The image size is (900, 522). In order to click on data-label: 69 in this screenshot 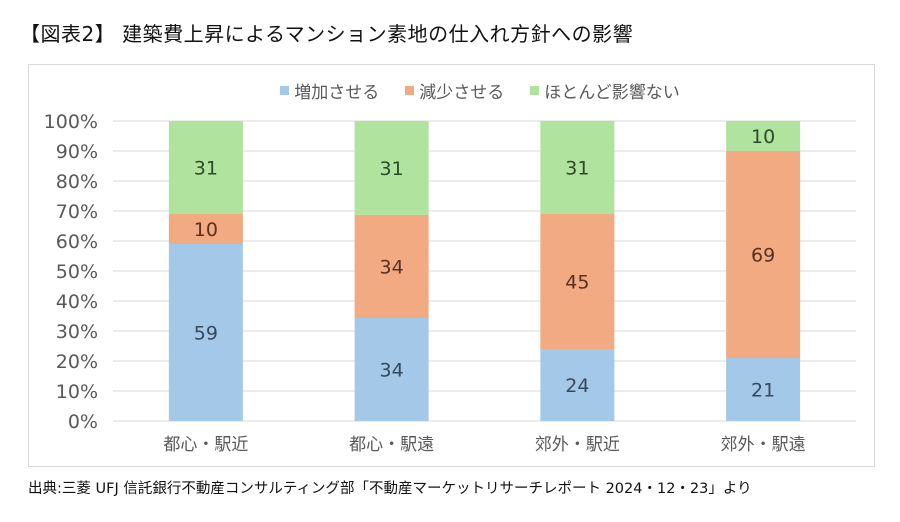, I will do `click(763, 256)`.